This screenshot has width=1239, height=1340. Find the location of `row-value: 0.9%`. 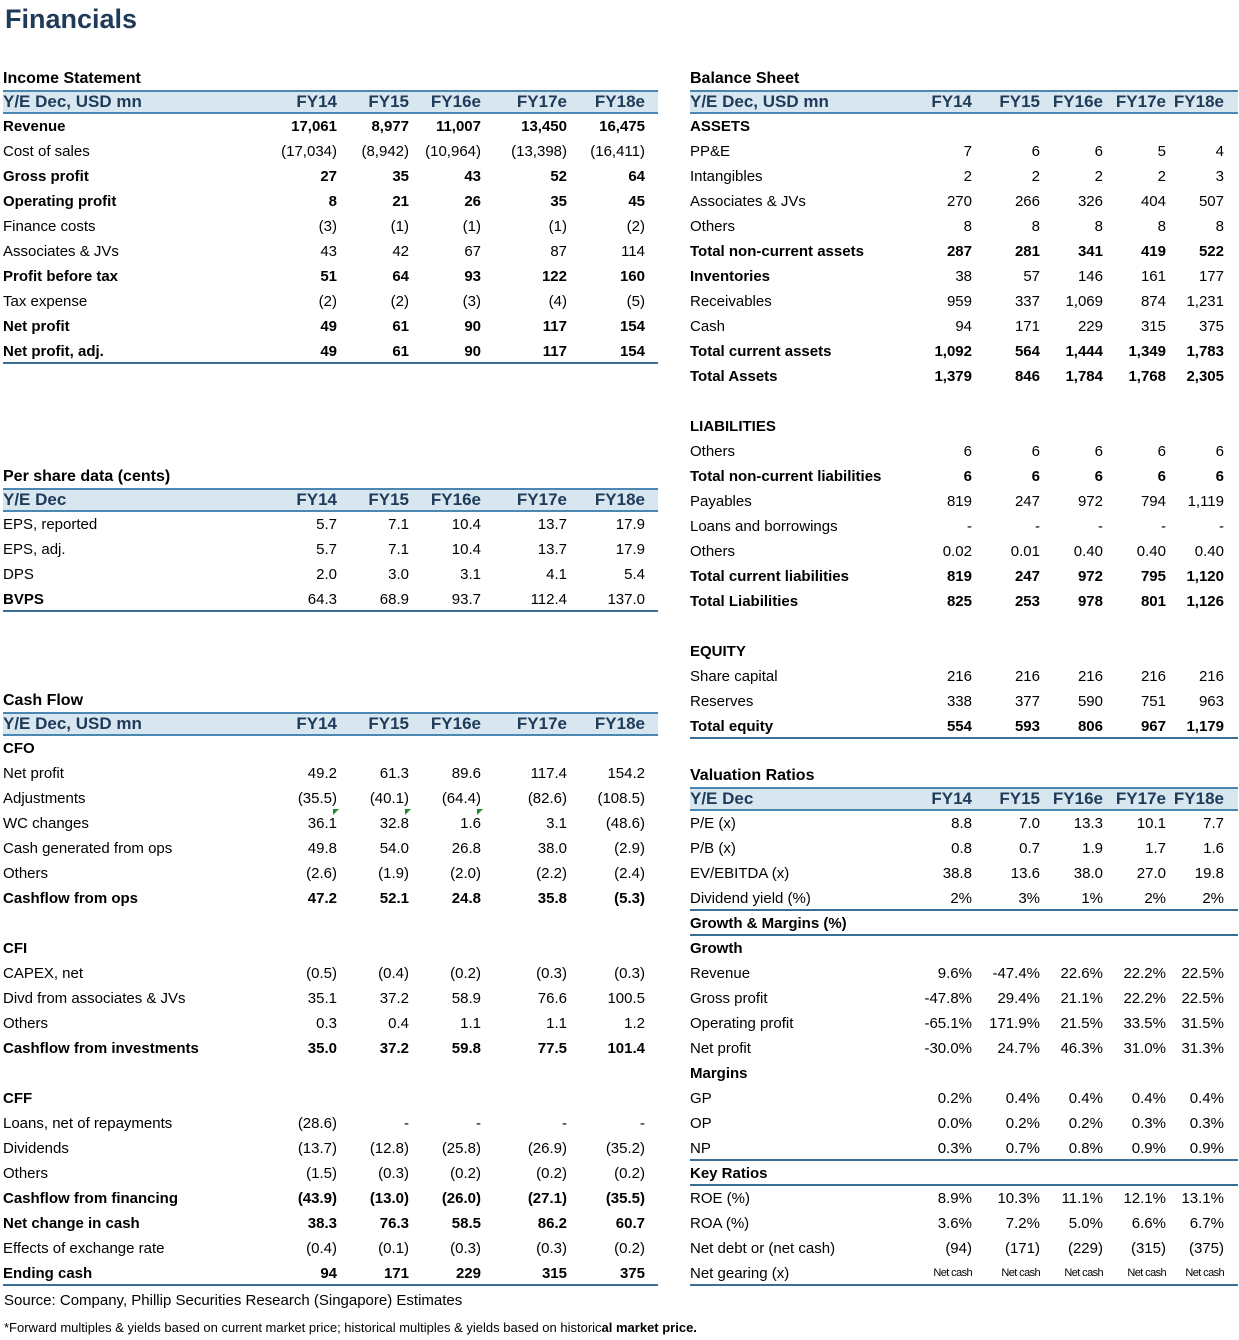

row-value: 0.9% is located at coordinates (1206, 1148).